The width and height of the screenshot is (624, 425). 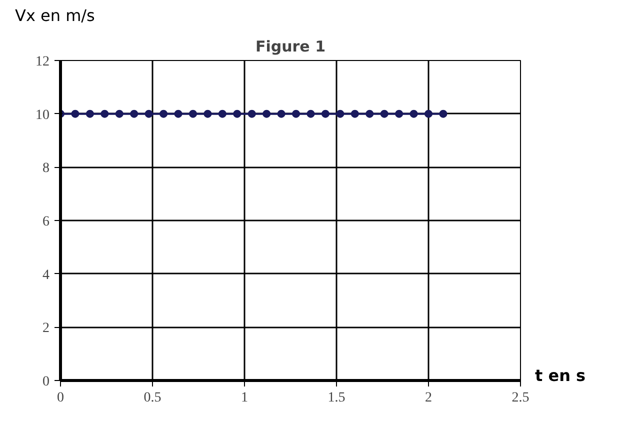 What do you see at coordinates (46, 222) in the screenshot?
I see `y-tick-label: 6` at bounding box center [46, 222].